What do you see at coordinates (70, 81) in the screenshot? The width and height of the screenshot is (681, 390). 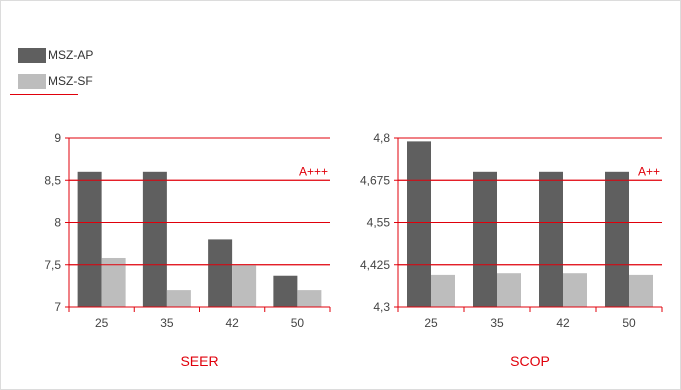 I see `legend-label-msz-sf: MSZ-SF` at bounding box center [70, 81].